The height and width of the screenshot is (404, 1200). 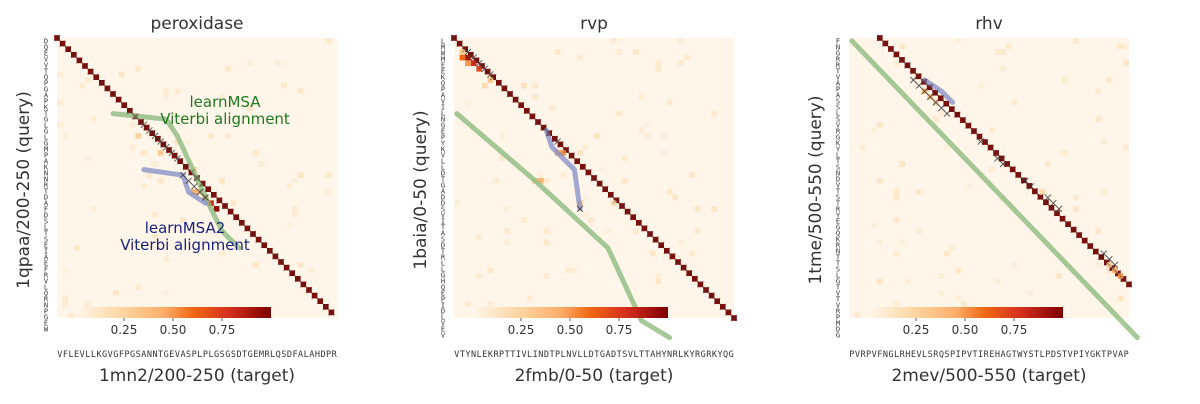 I want to click on x-tick-label: V, so click(x=82, y=355).